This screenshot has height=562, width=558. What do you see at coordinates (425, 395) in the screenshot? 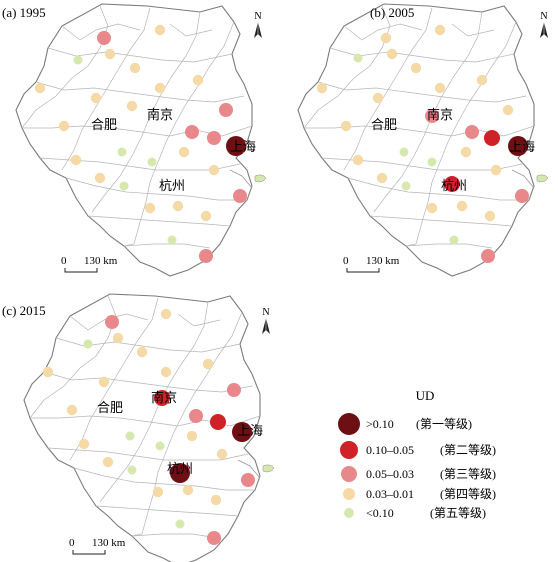
I see `legend-title: UD` at bounding box center [425, 395].